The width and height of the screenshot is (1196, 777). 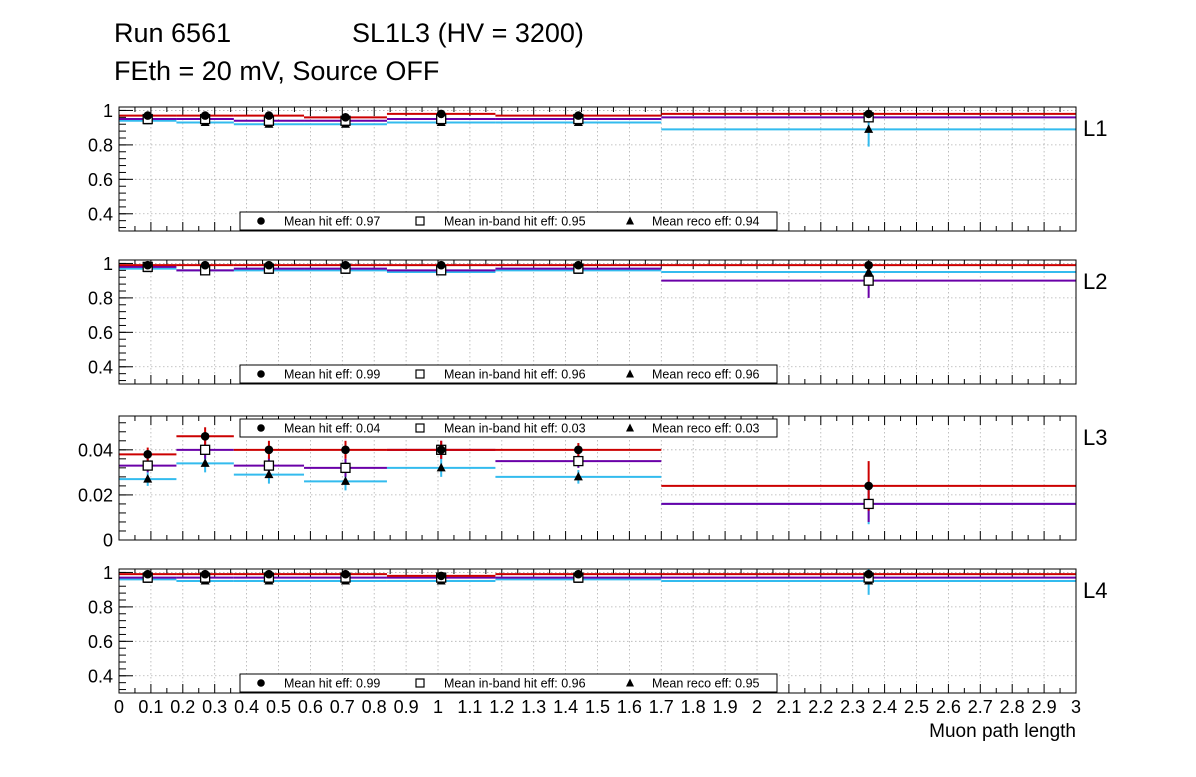 I want to click on legend-hit-text: Mean hit eff: 0.97, so click(x=332, y=222).